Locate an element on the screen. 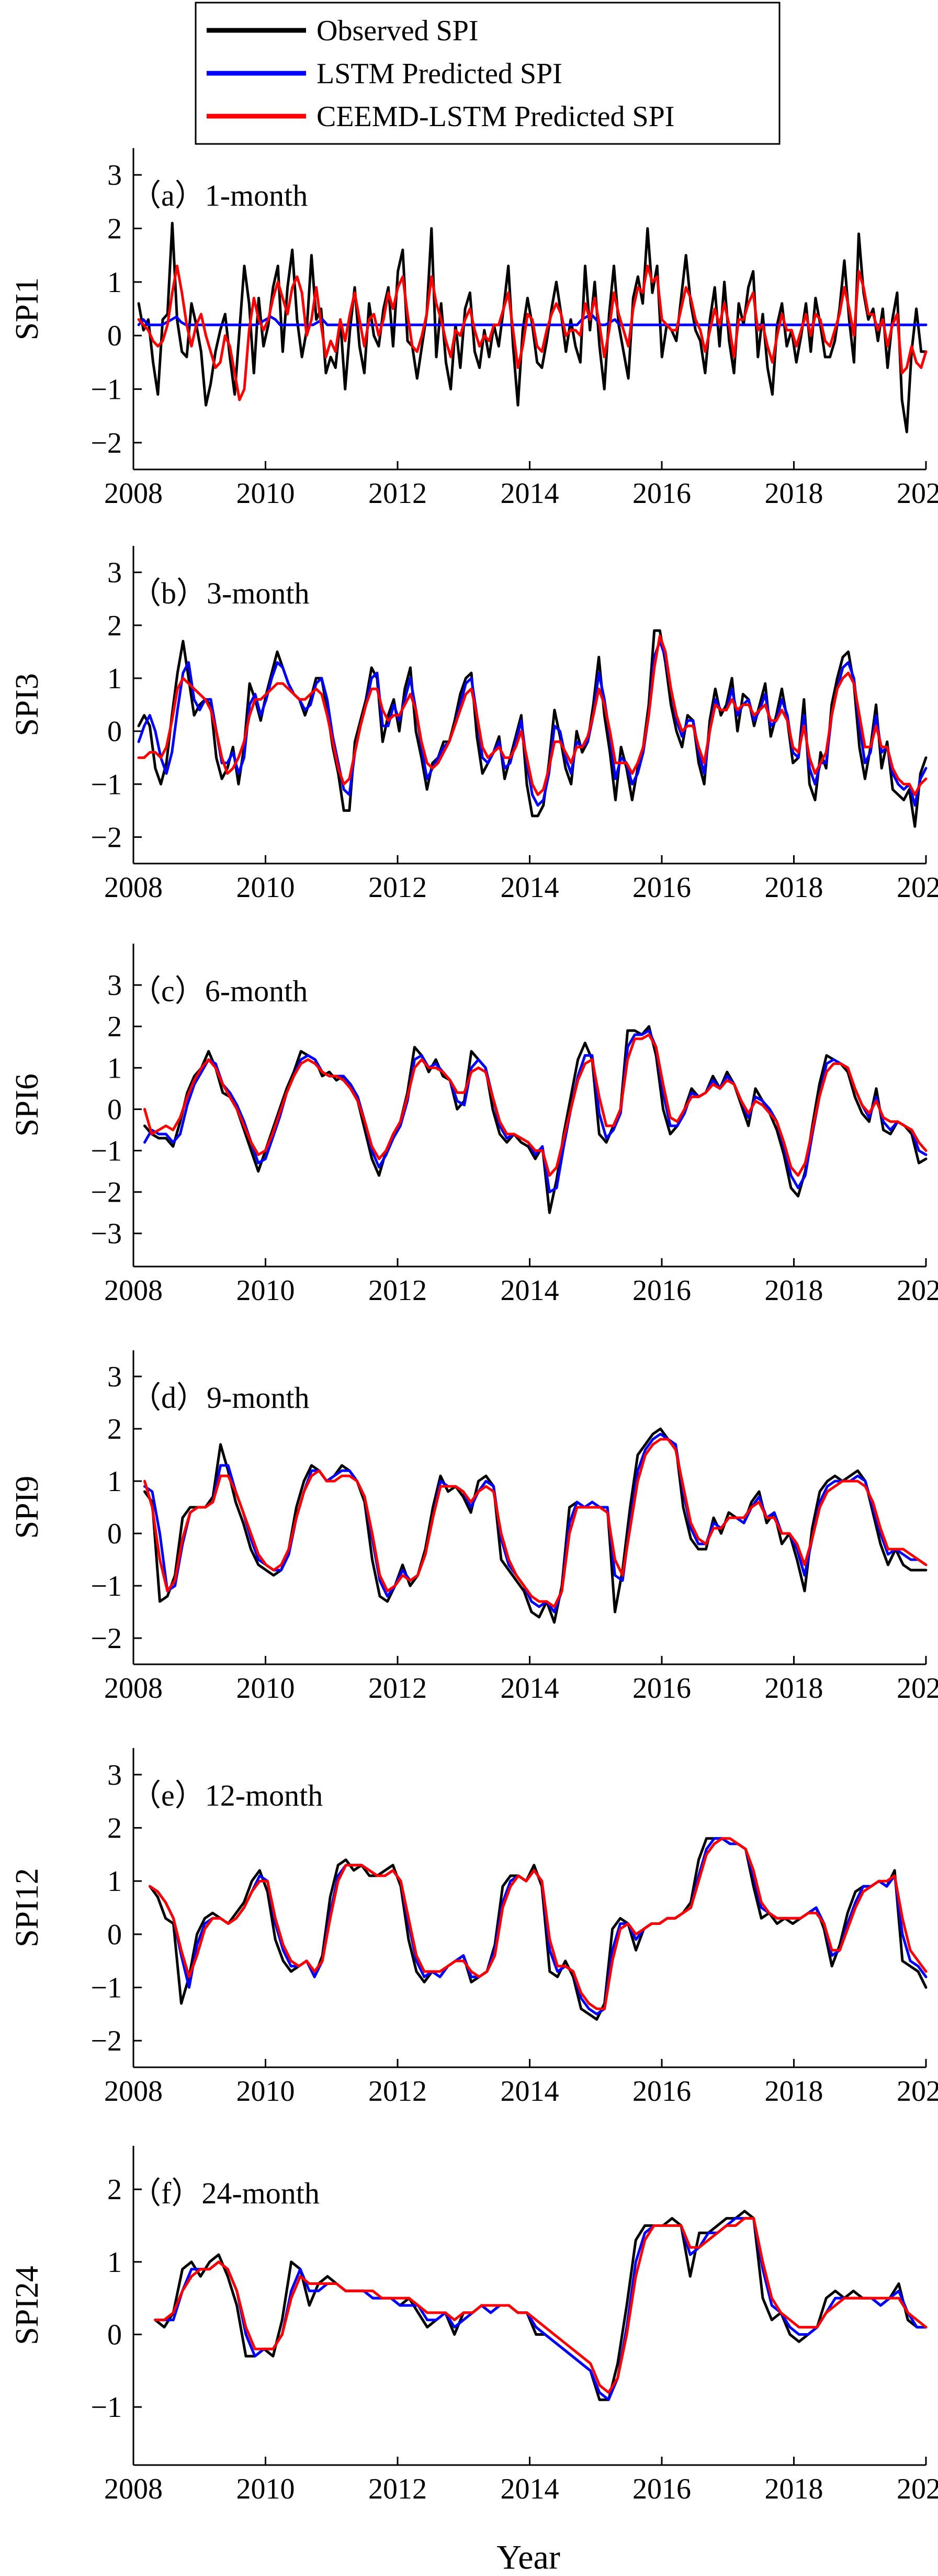  x-axis-title: Year is located at coordinates (528, 2557).